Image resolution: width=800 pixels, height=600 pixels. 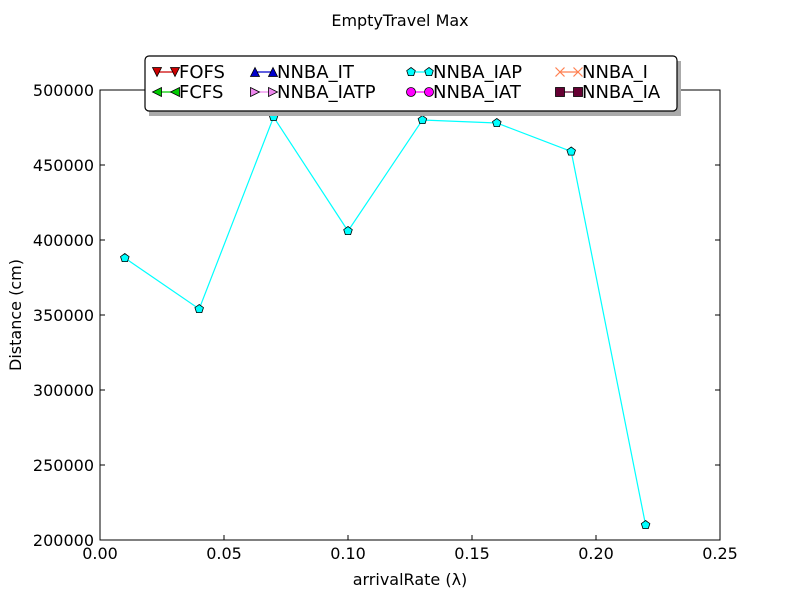 I want to click on x-tick-label: 0.10, so click(x=348, y=553).